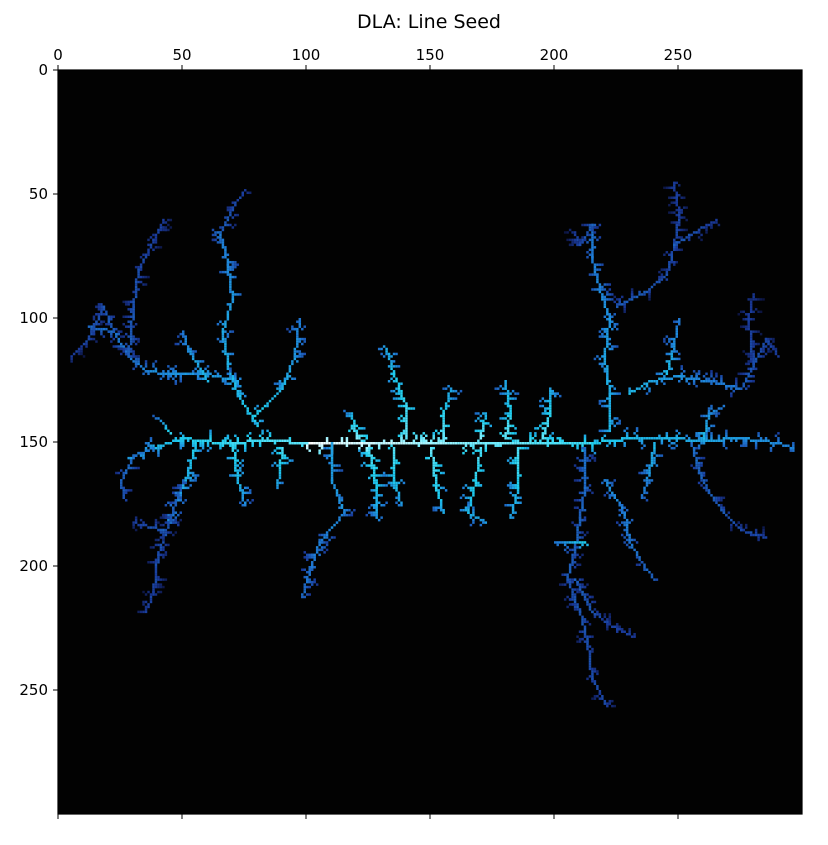  Describe the element at coordinates (33, 690) in the screenshot. I see `y-tick-label-250: 250` at that location.